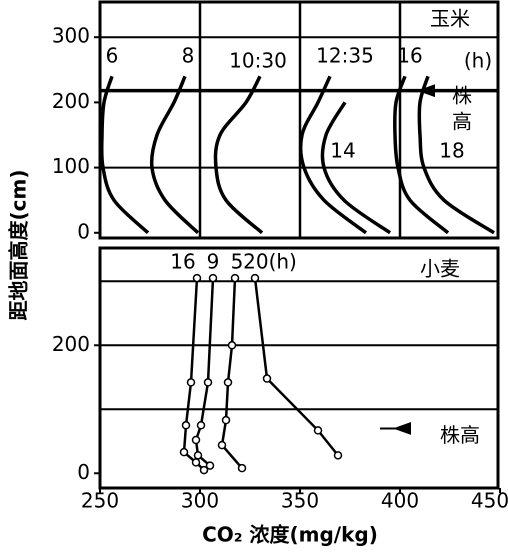 Image resolution: width=508 pixels, height=552 pixels. Describe the element at coordinates (451, 151) in the screenshot. I see `series-label: 18` at that location.